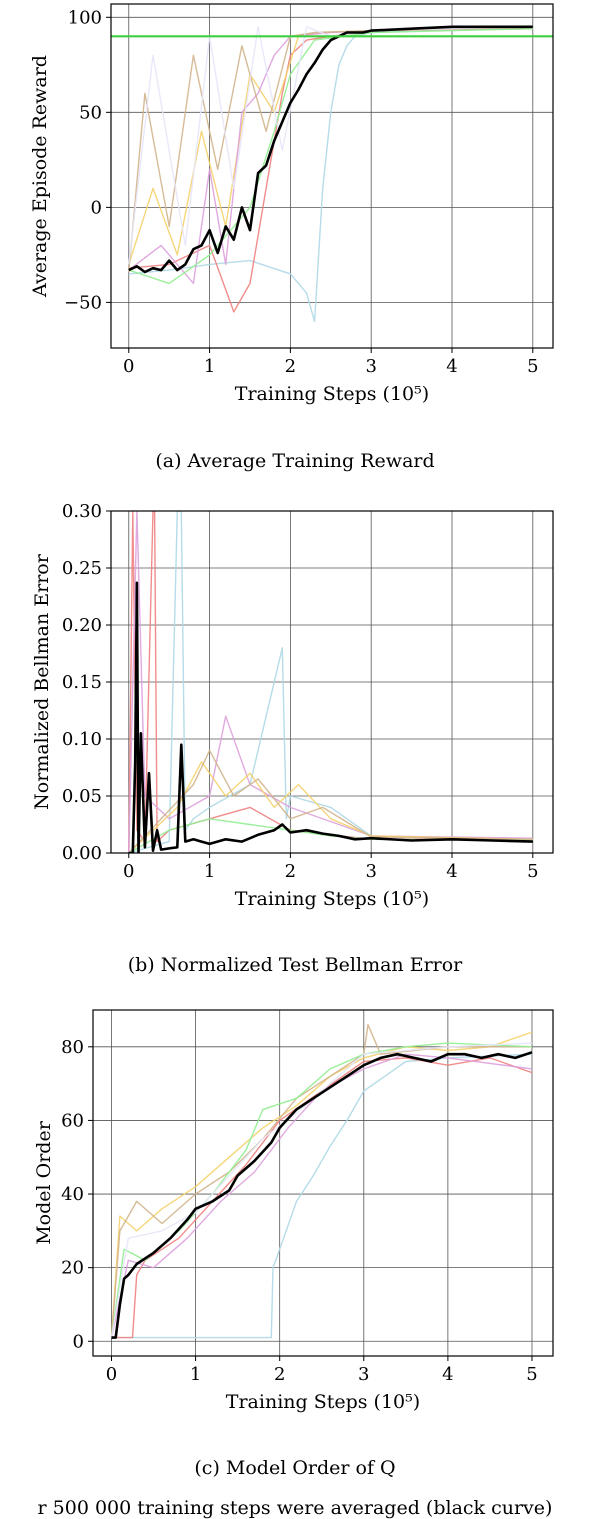  Describe the element at coordinates (90, 112) in the screenshot. I see `y-tick-label-2: 50` at that location.